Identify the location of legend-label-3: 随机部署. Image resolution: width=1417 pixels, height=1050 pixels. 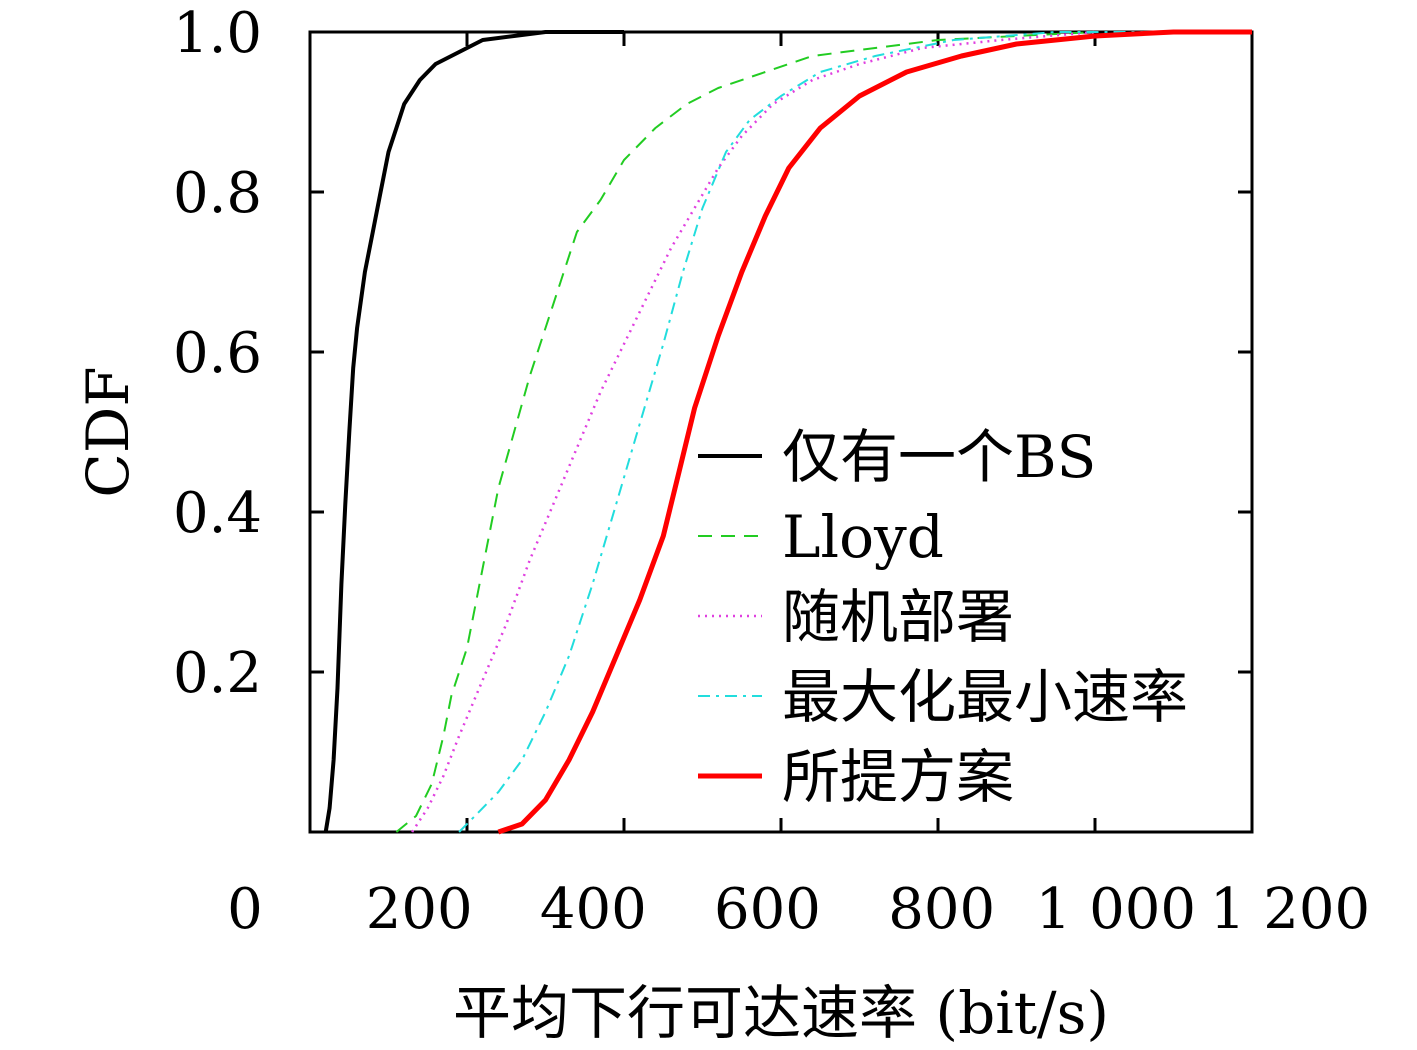
(898, 617).